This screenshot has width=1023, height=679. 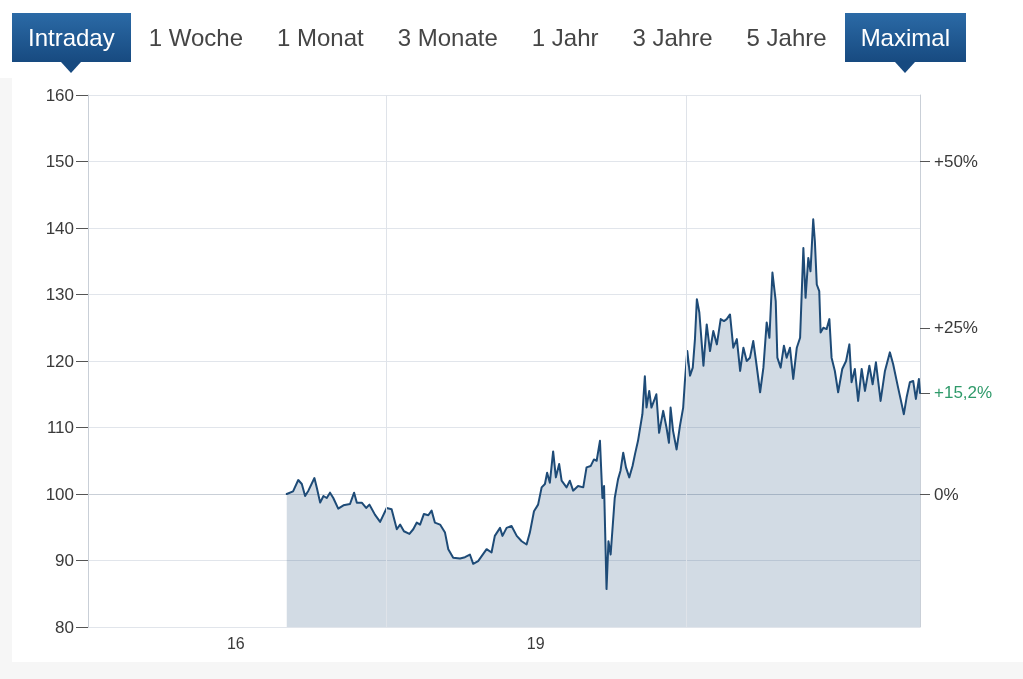 What do you see at coordinates (64, 627) in the screenshot?
I see `y-tick-label: 80` at bounding box center [64, 627].